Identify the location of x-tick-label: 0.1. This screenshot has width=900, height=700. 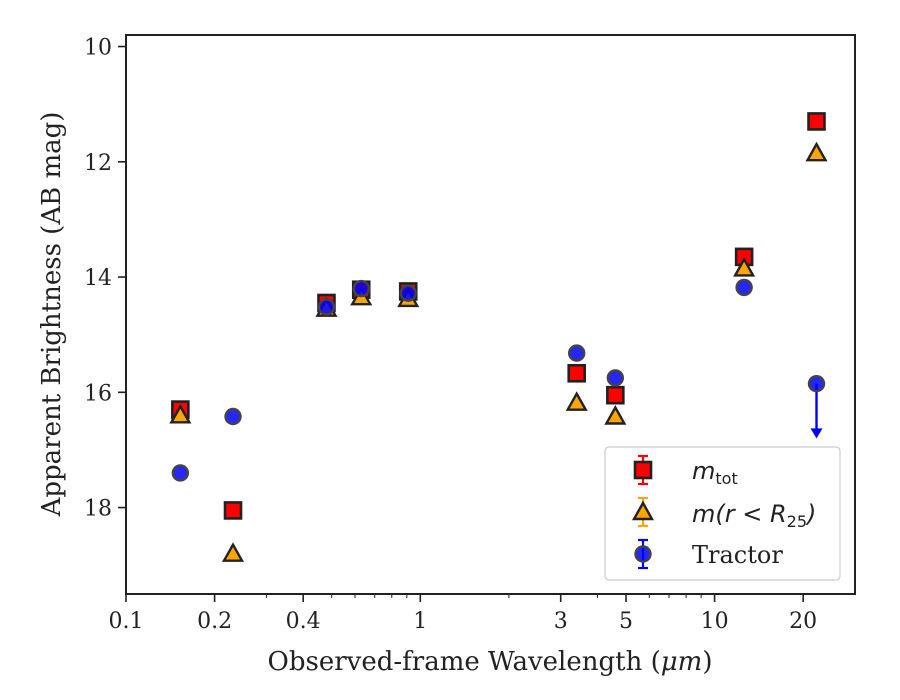
(126, 621).